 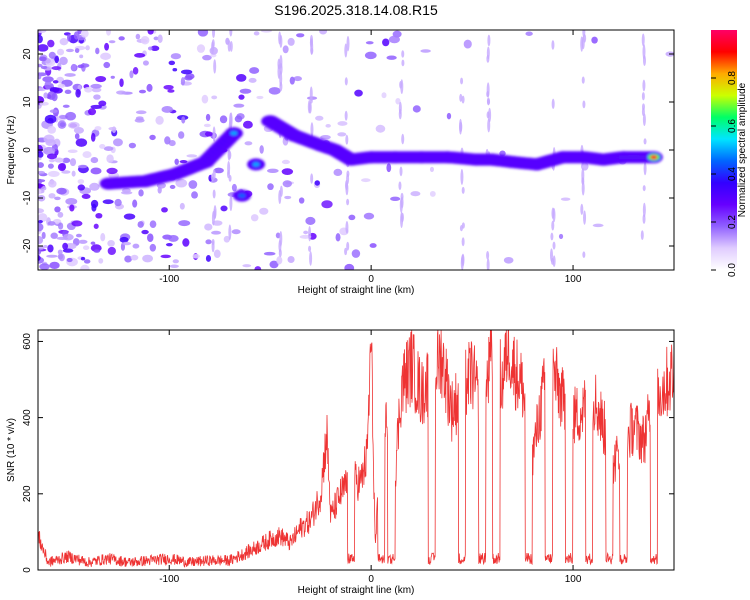 What do you see at coordinates (11, 450) in the screenshot?
I see `snr-y-label: SNR (10 * v/v)` at bounding box center [11, 450].